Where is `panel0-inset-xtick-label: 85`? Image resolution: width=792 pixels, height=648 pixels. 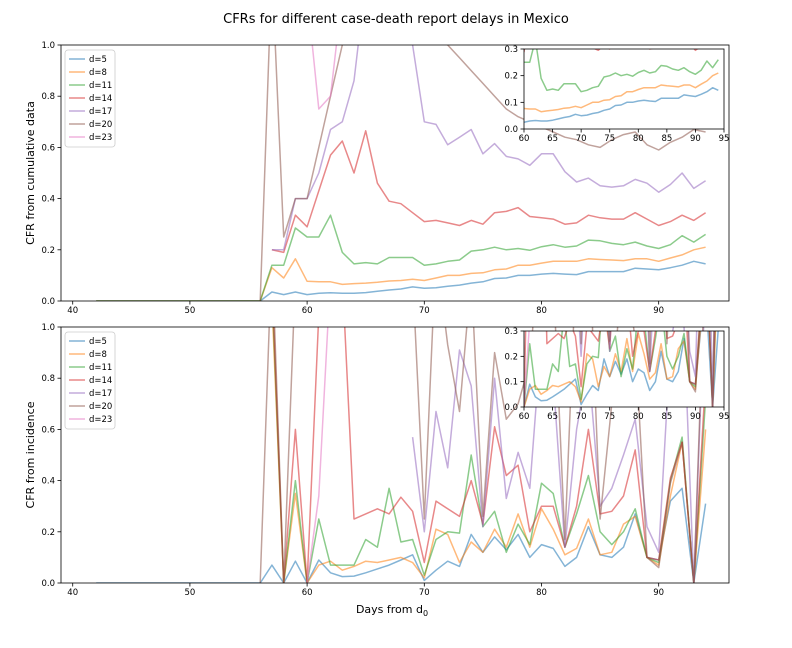 panel0-inset-xtick-label: 85 is located at coordinates (666, 139).